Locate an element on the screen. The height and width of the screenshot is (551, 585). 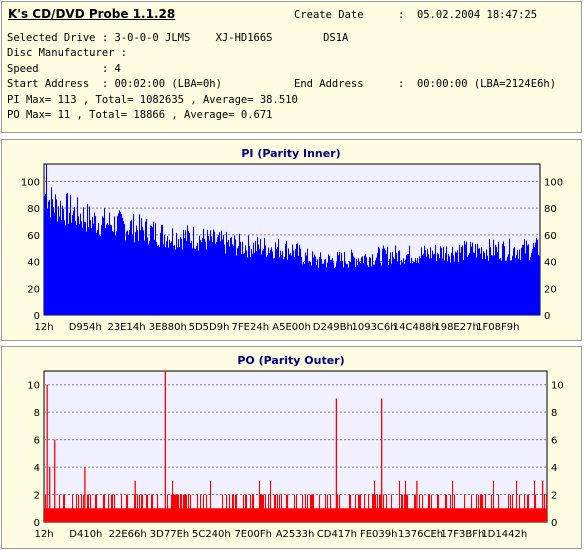
po-y-tick-left: 6 is located at coordinates (37, 441).